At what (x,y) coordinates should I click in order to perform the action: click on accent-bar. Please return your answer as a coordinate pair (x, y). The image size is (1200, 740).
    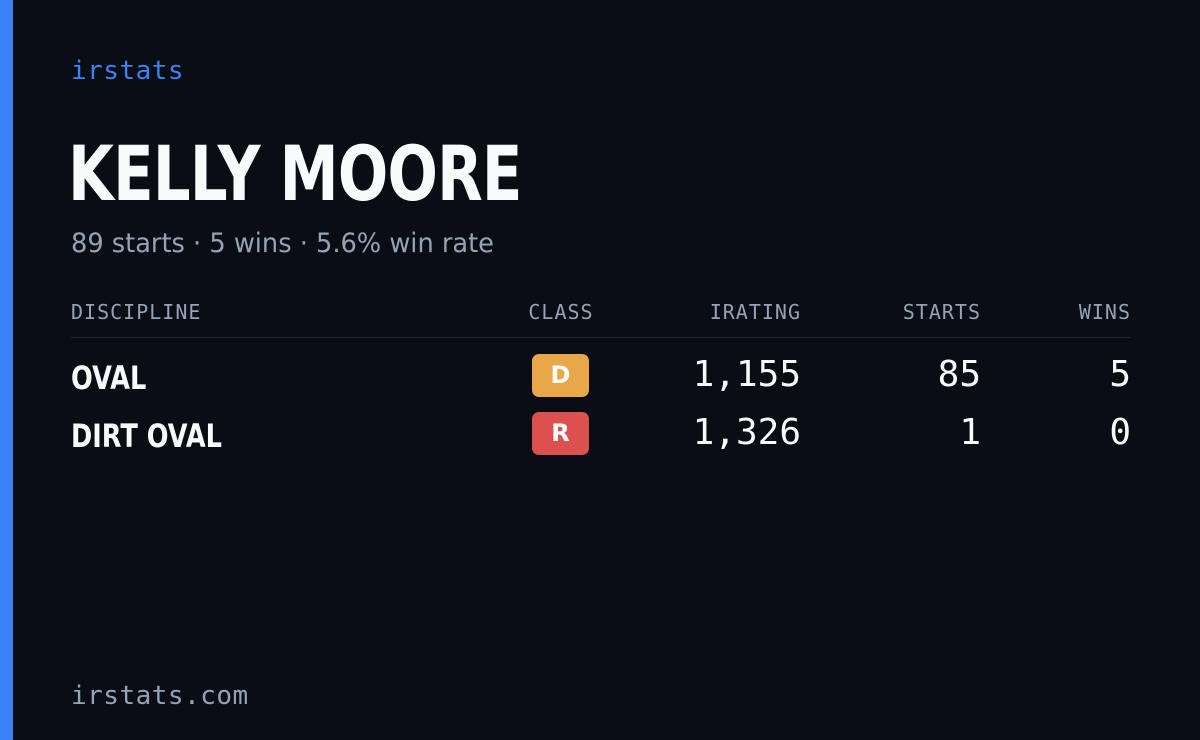
    Looking at the image, I should click on (6, 370).